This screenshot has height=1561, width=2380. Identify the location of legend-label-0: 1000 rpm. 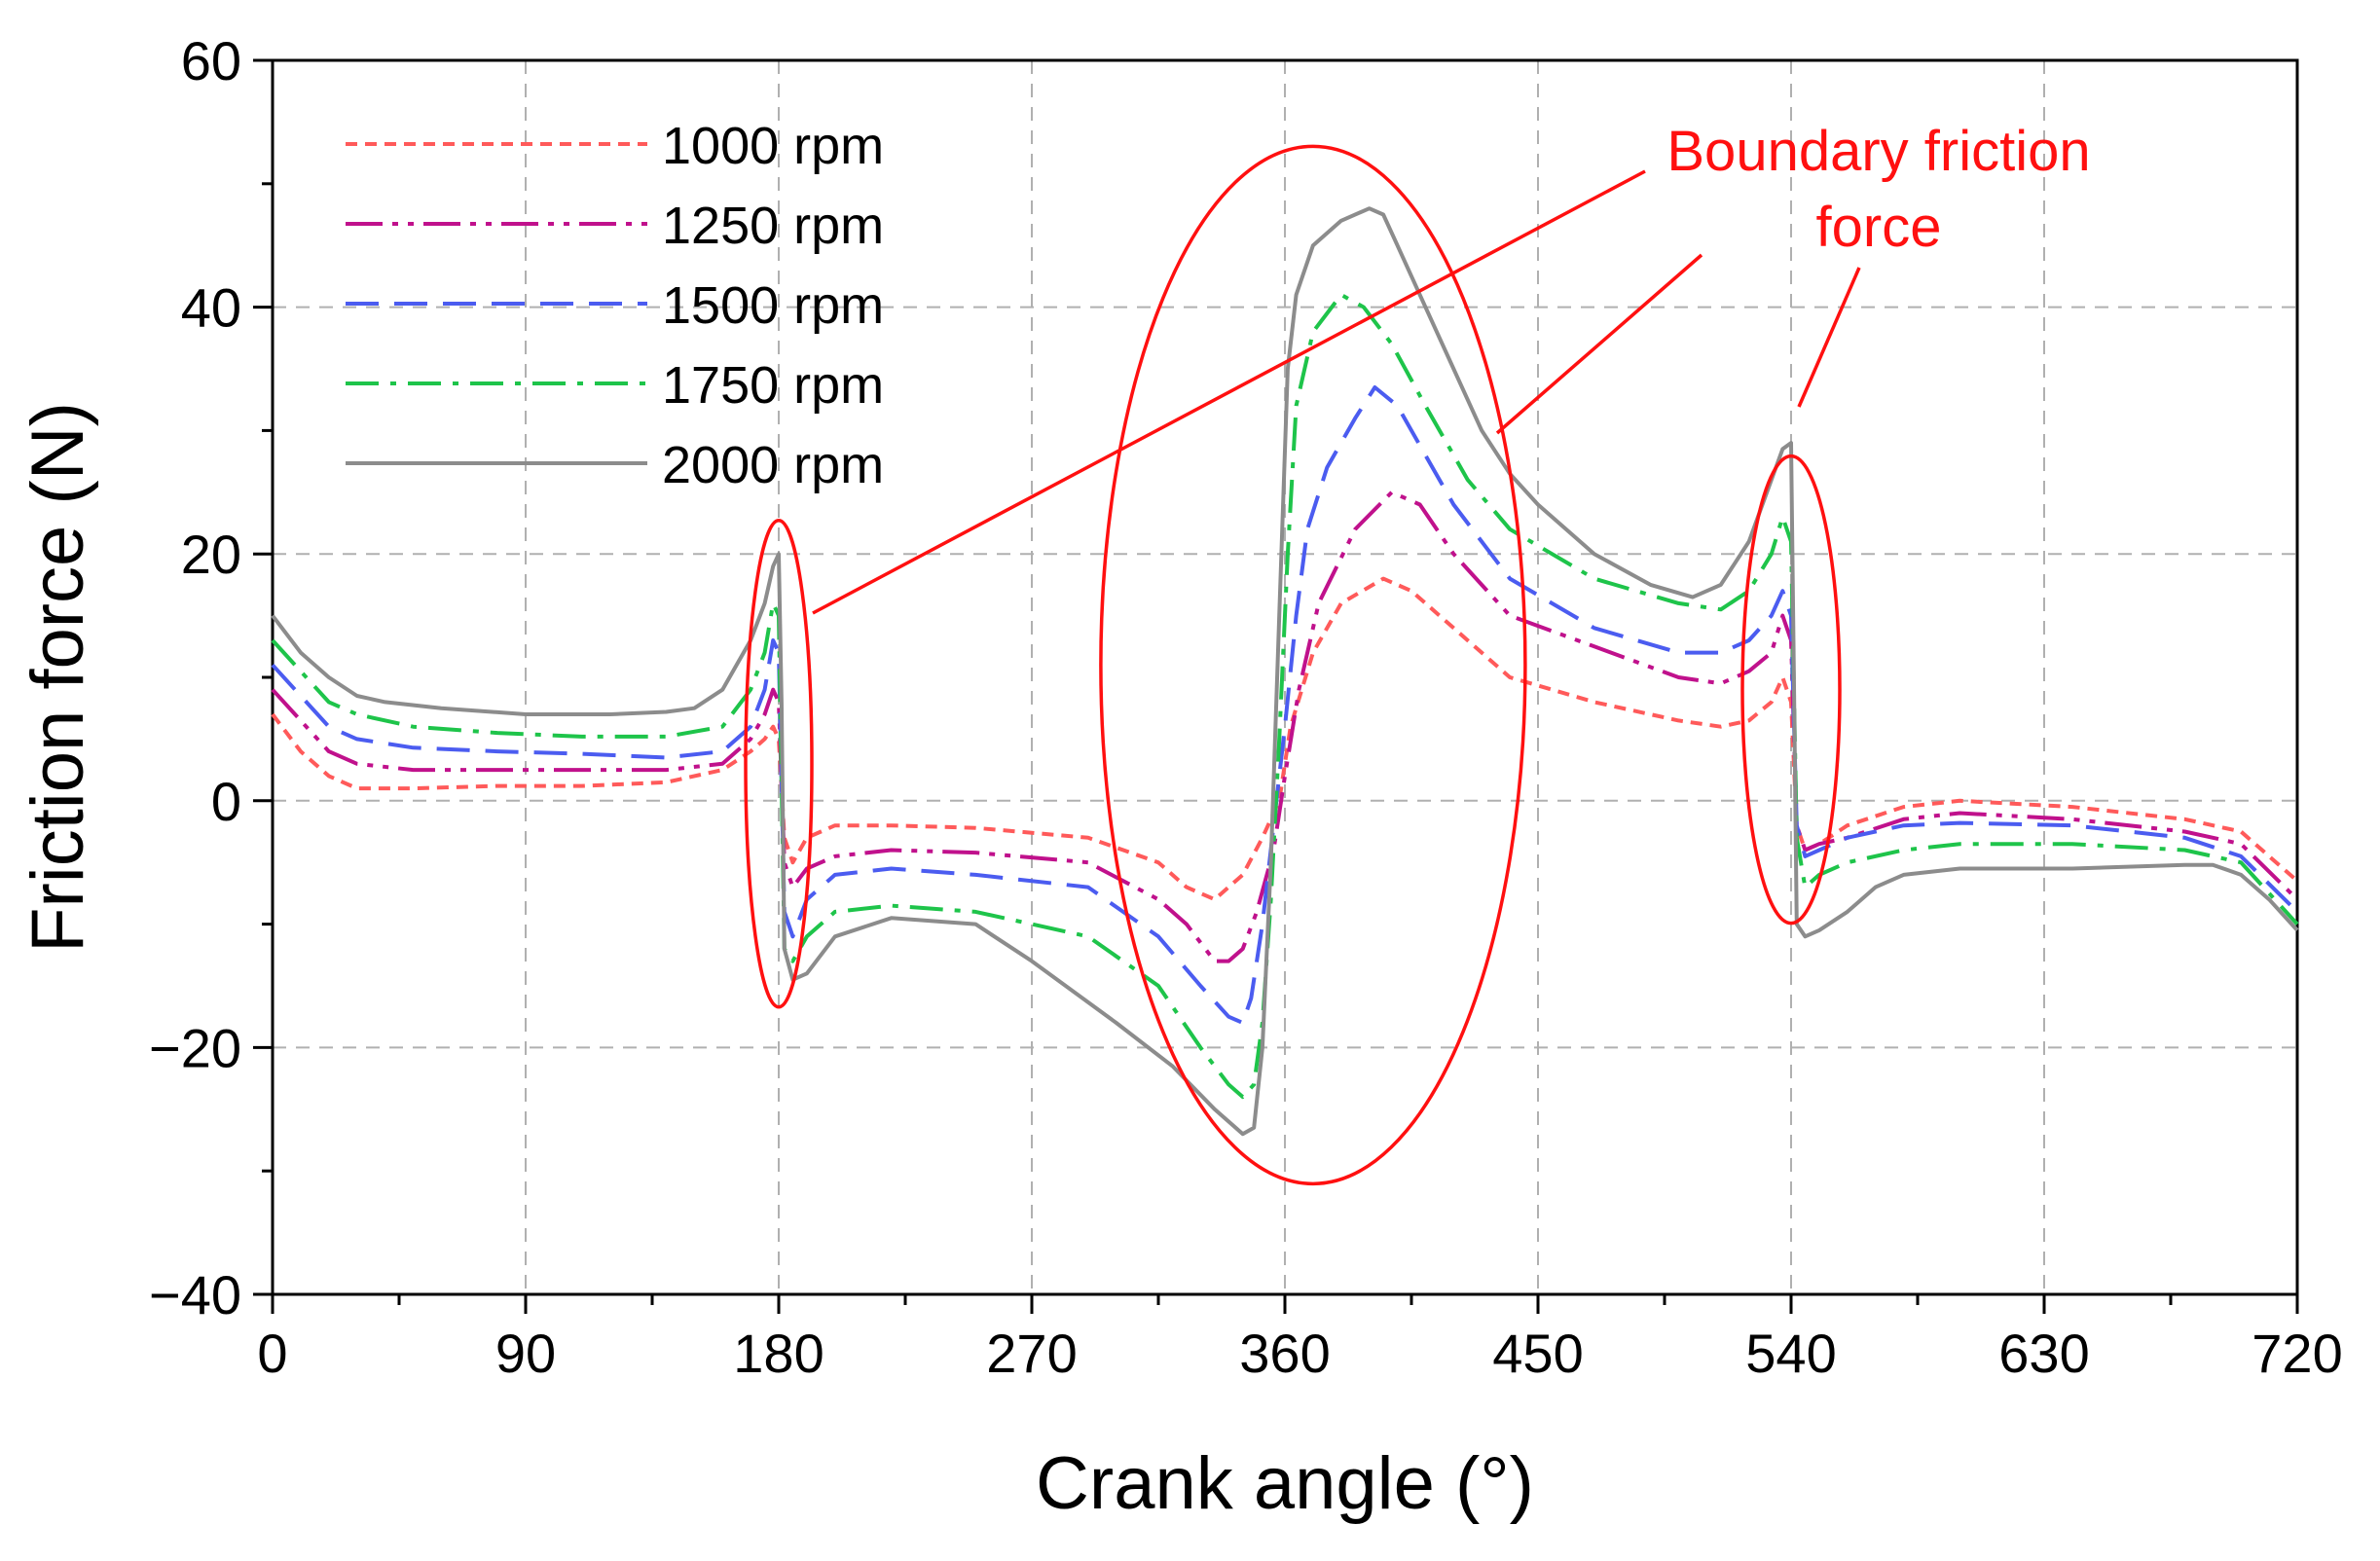
(773, 146).